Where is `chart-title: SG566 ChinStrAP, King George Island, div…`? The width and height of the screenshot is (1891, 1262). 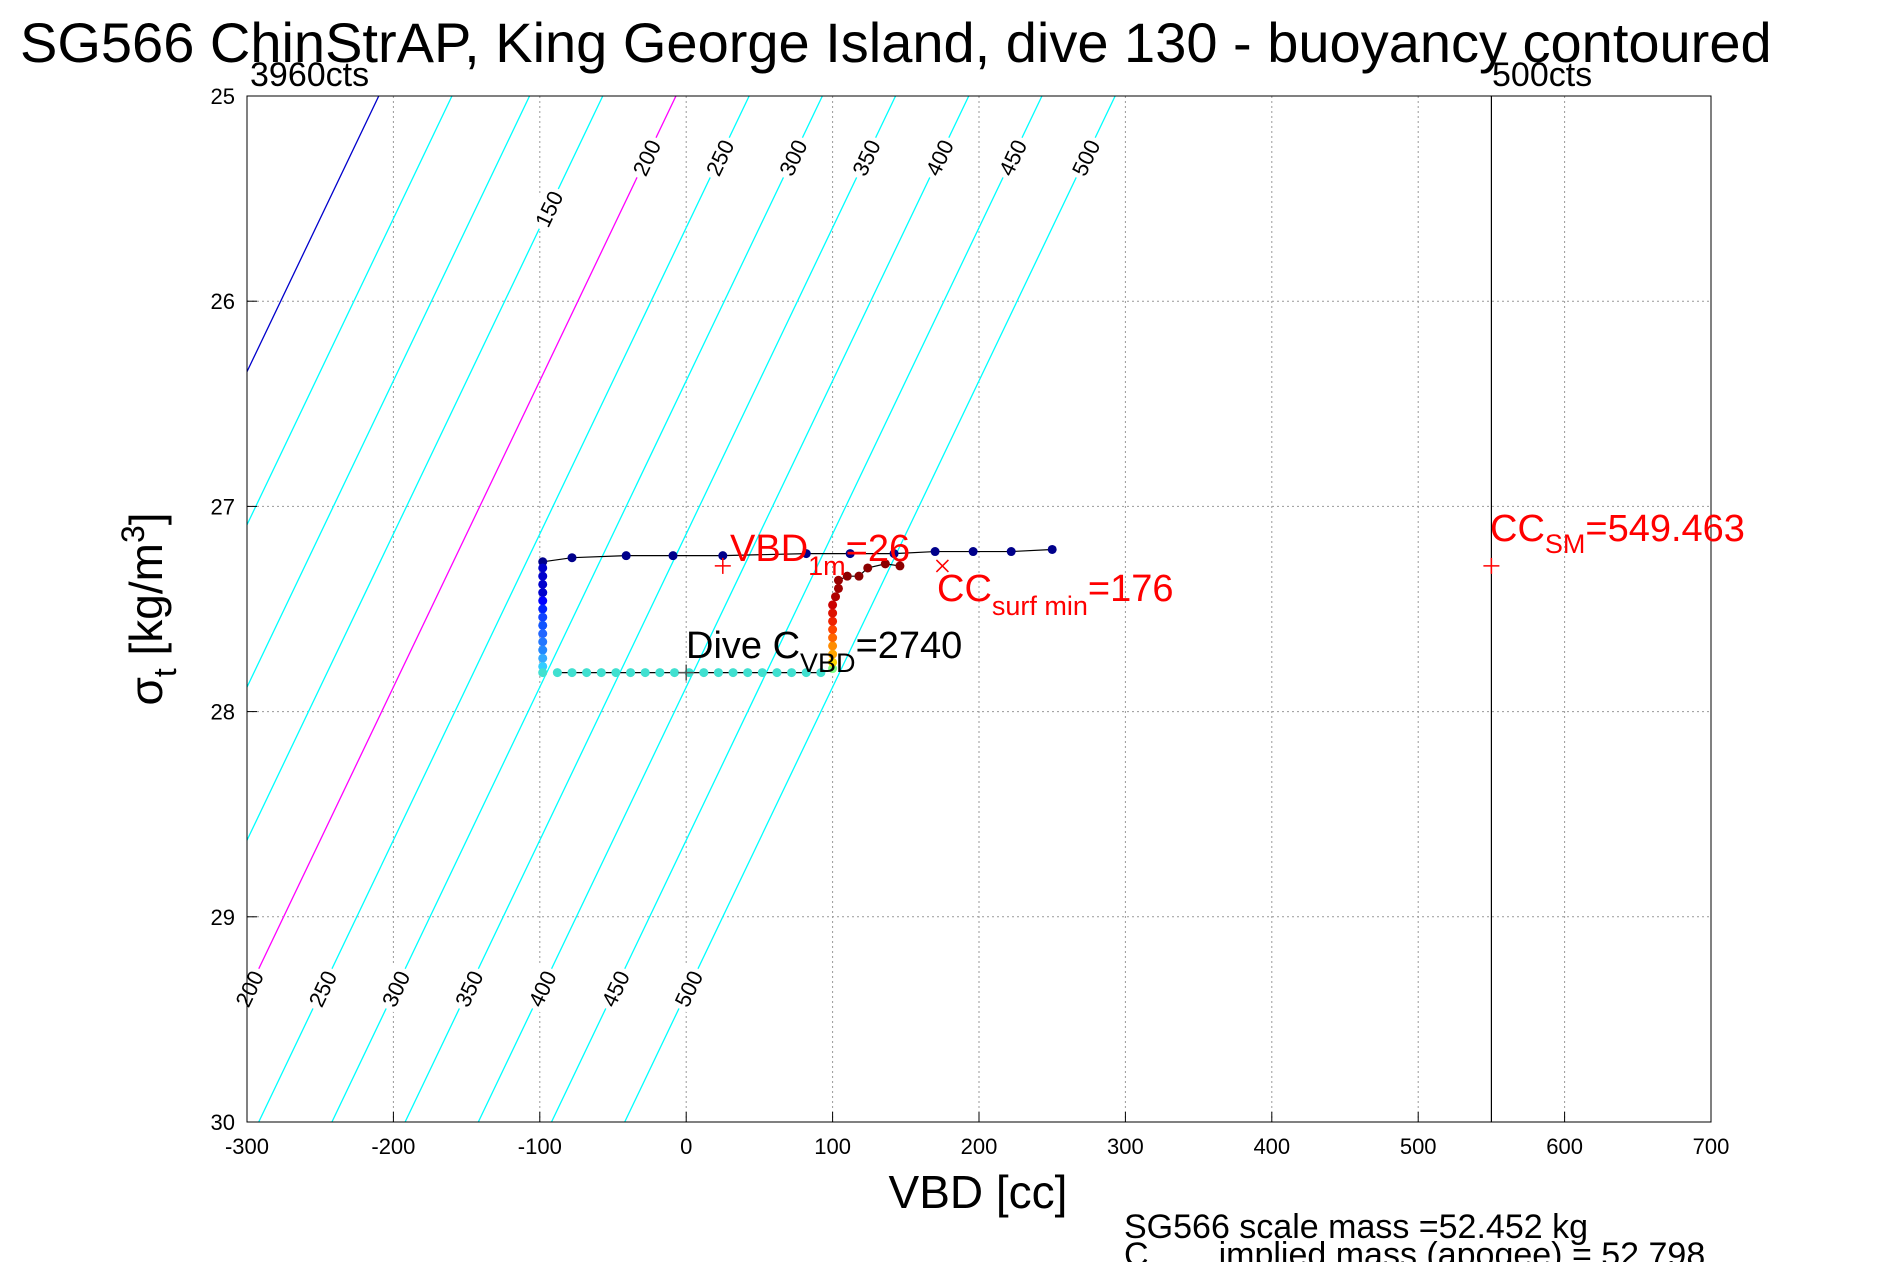
chart-title: SG566 ChinStrAP, King George Island, div… is located at coordinates (896, 42).